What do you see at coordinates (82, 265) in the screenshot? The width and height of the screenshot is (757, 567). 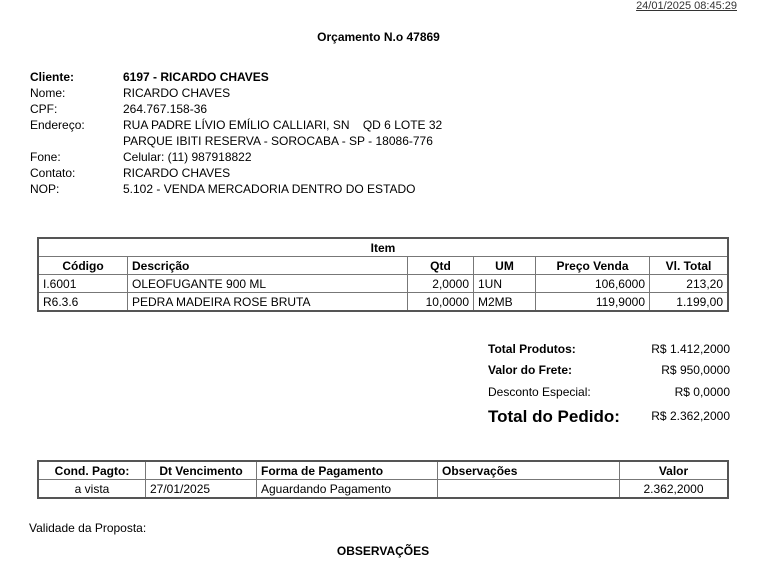 I see `col-codigo: Código` at bounding box center [82, 265].